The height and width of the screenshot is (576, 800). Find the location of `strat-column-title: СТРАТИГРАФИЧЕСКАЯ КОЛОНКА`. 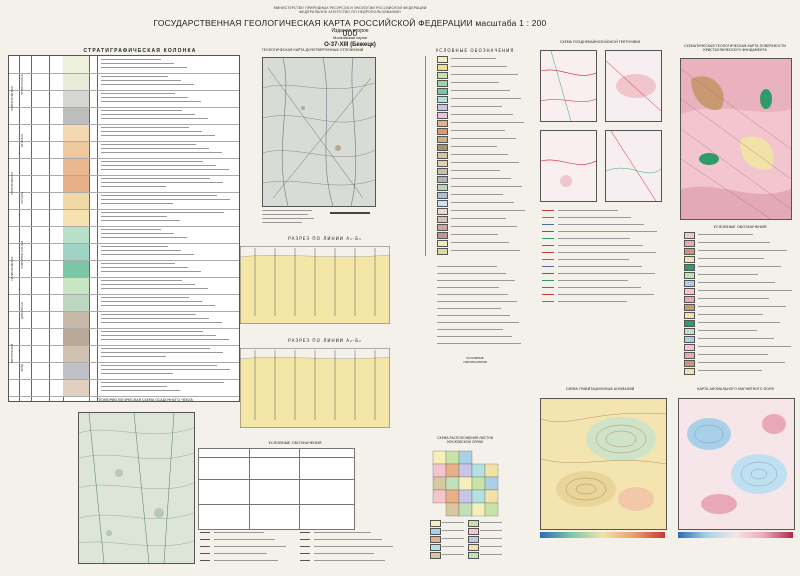

strat-column-title: СТРАТИГРАФИЧЕСКАЯ КОЛОНКА is located at coordinates (140, 51).